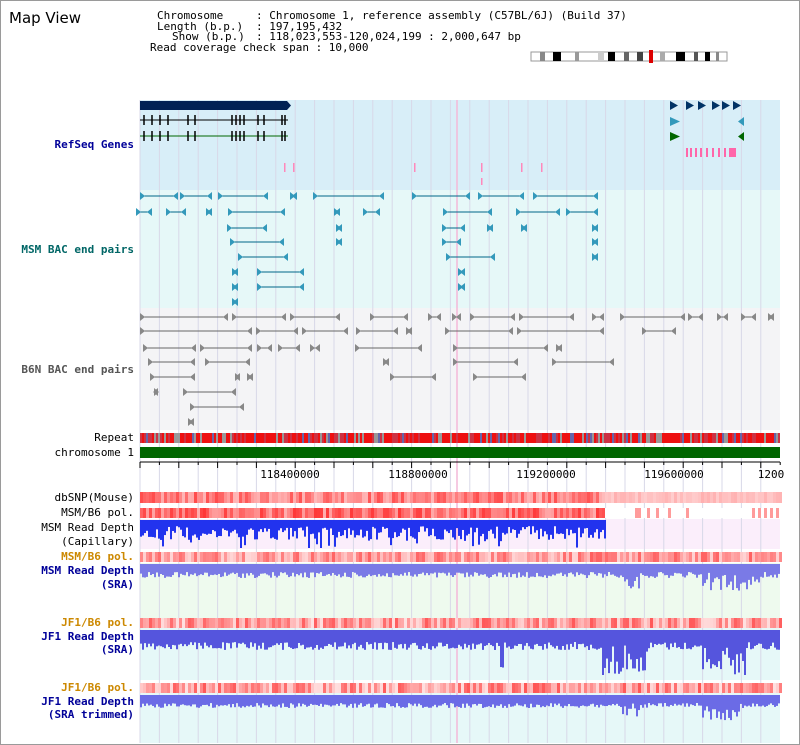  Describe the element at coordinates (457, 369) in the screenshot. I see `b6n-bac-track` at that location.